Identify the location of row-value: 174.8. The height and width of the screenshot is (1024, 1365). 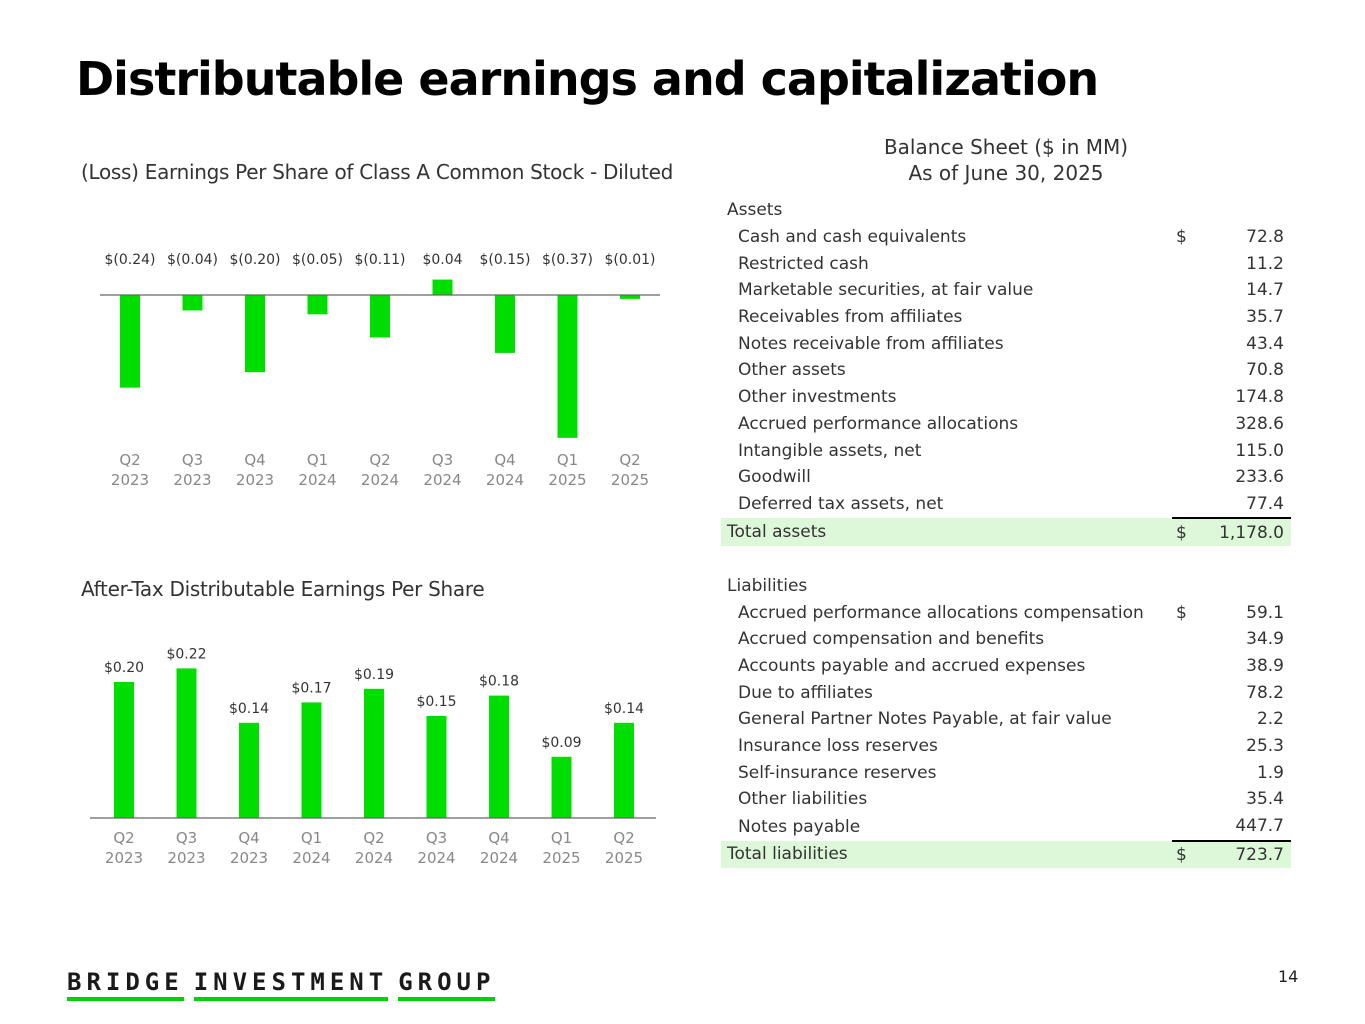
(1259, 397).